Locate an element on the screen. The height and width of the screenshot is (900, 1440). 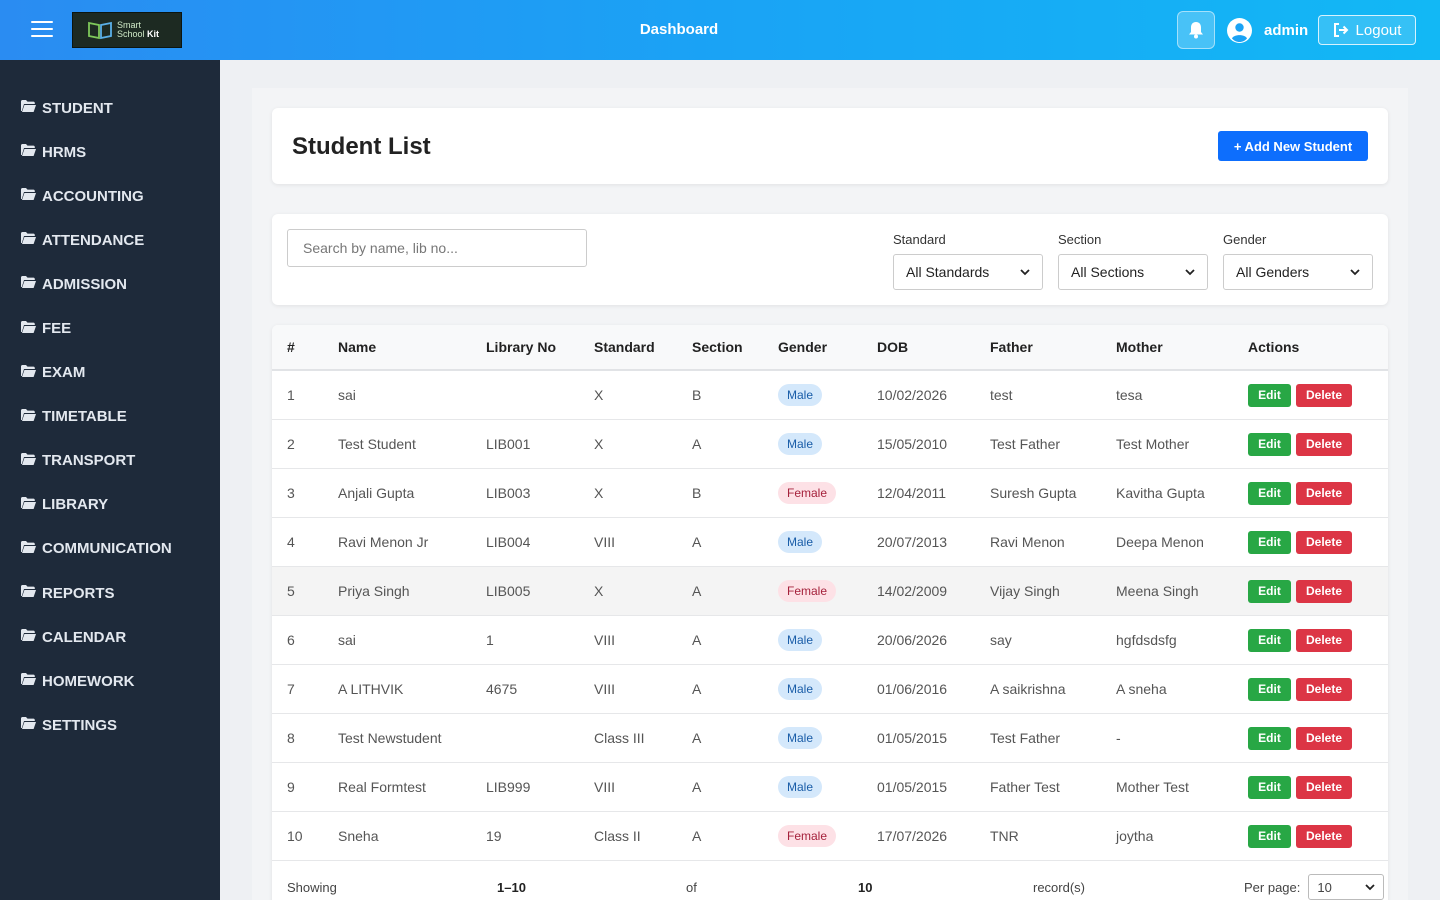
cell-name: Sneha is located at coordinates (358, 836).